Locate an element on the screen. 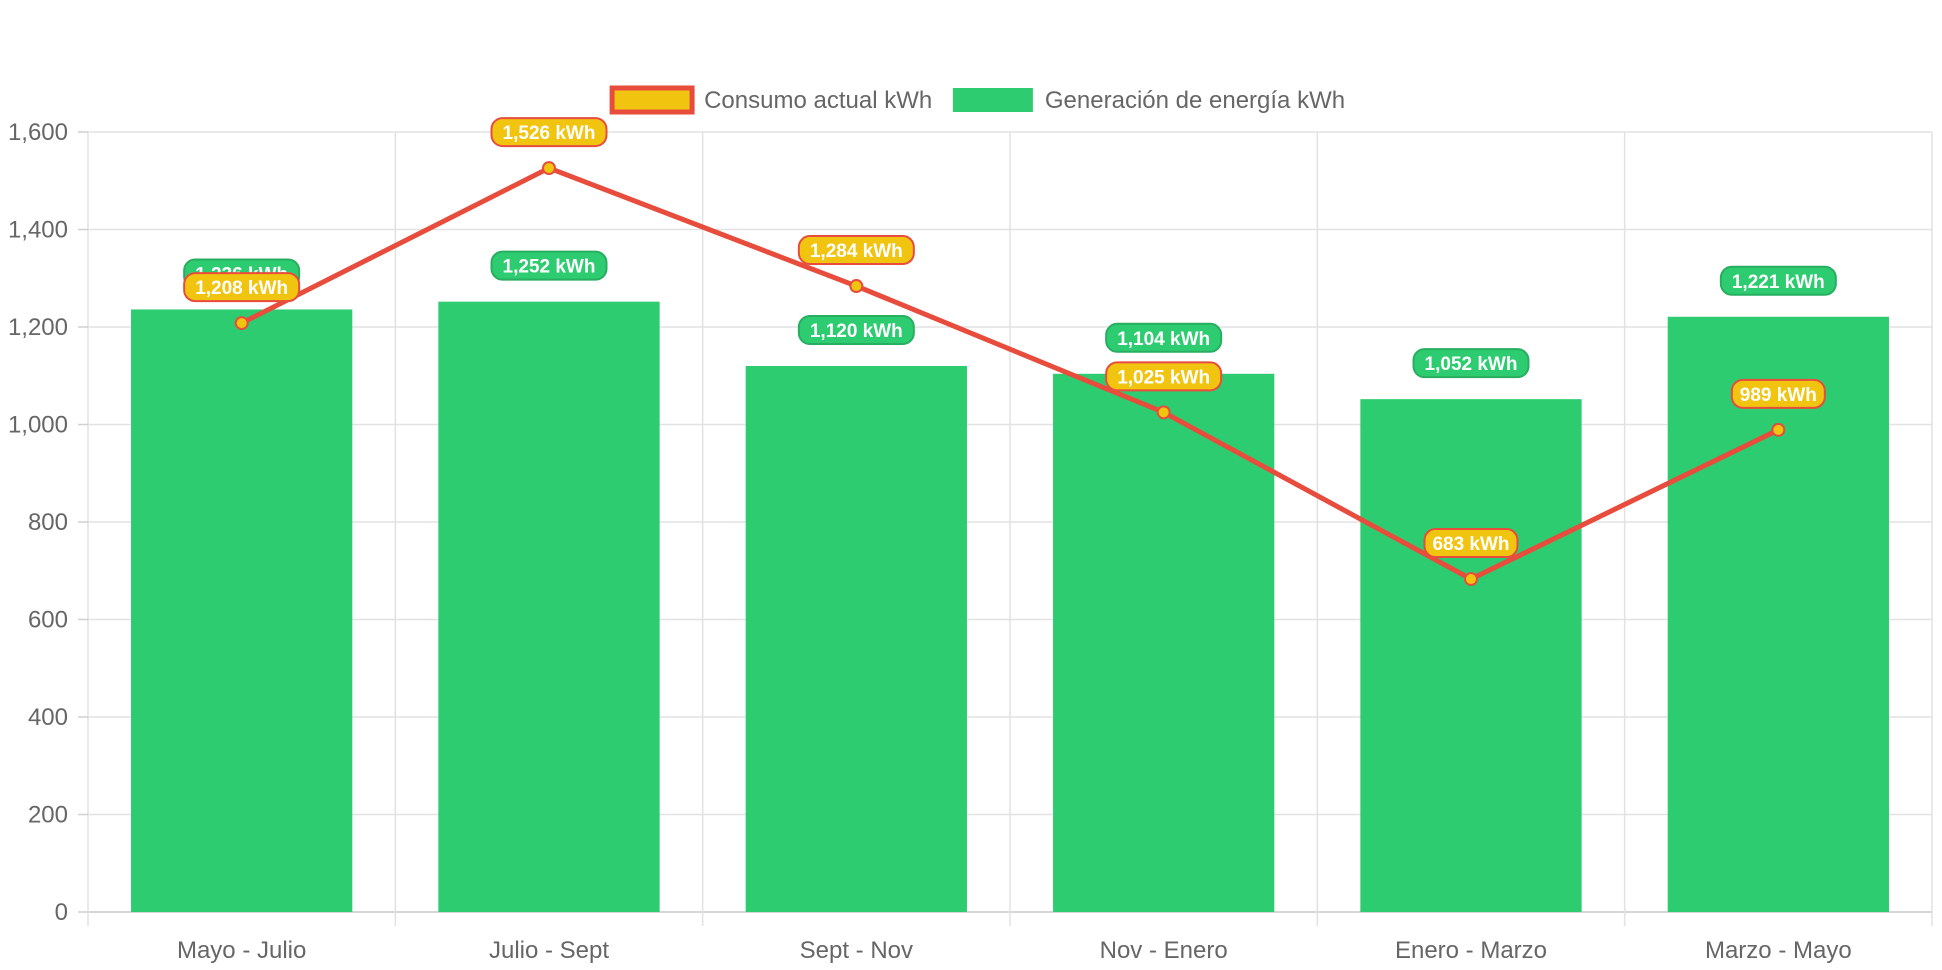 This screenshot has height=970, width=1942. data-label-text: 1,221 kWh is located at coordinates (1778, 282).